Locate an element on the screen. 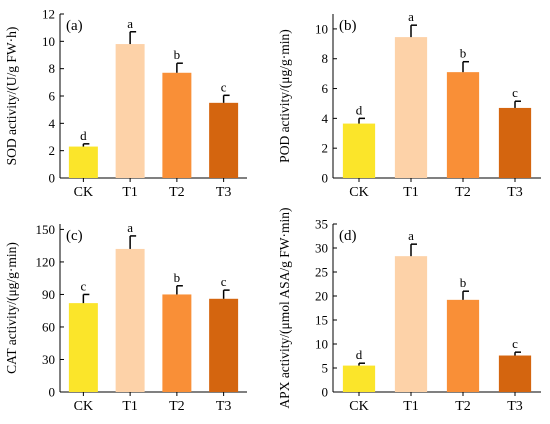  y-tick-label: 20 is located at coordinates (321, 296).